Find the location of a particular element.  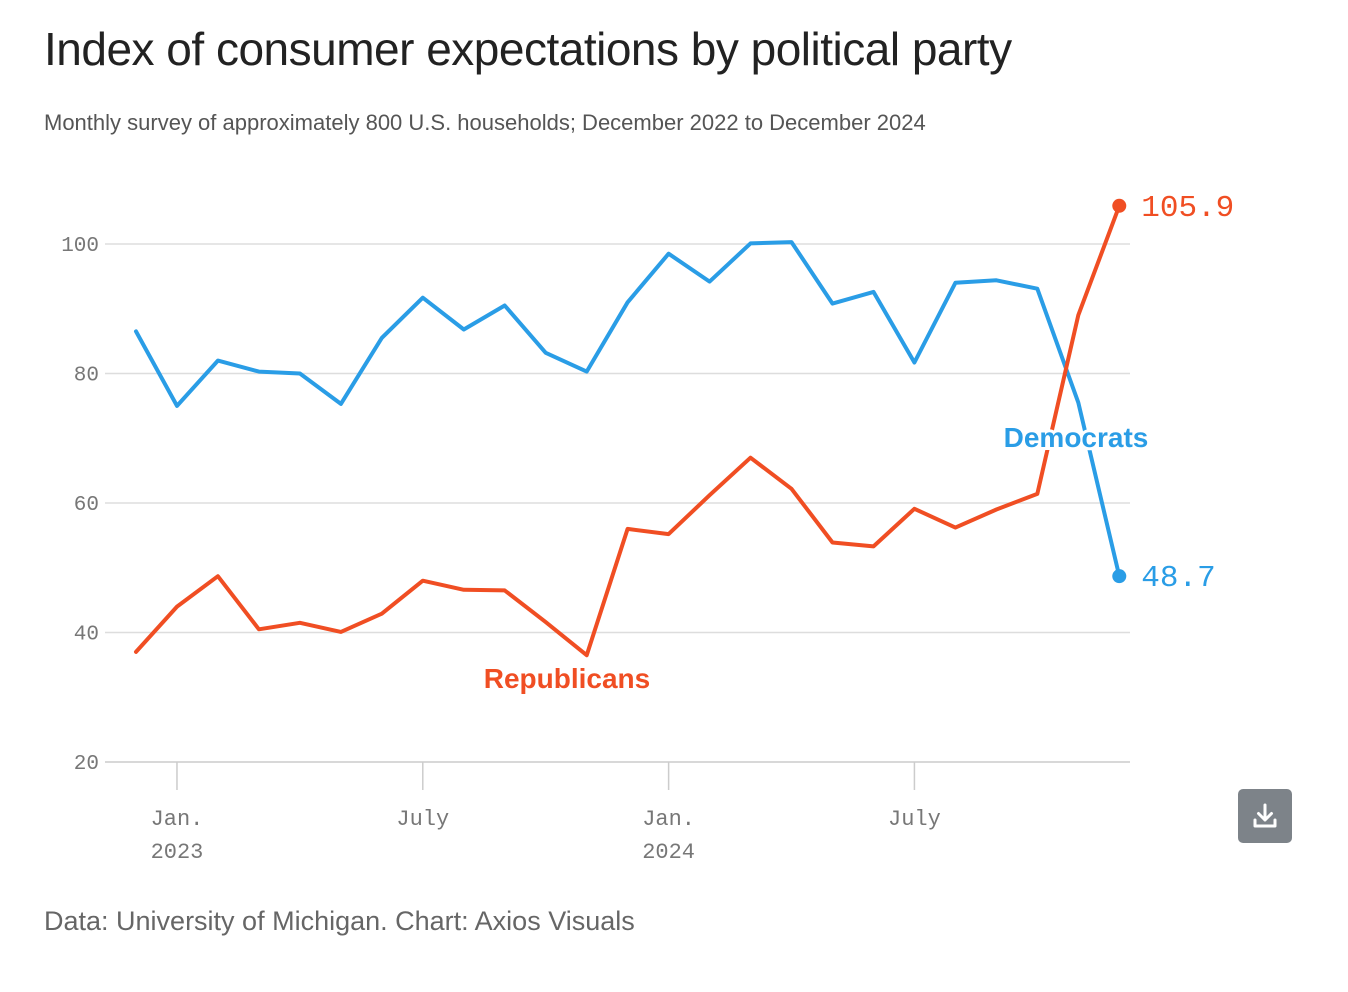

y-axis-ticks: 20 40 60 80 100 is located at coordinates (80, 505).